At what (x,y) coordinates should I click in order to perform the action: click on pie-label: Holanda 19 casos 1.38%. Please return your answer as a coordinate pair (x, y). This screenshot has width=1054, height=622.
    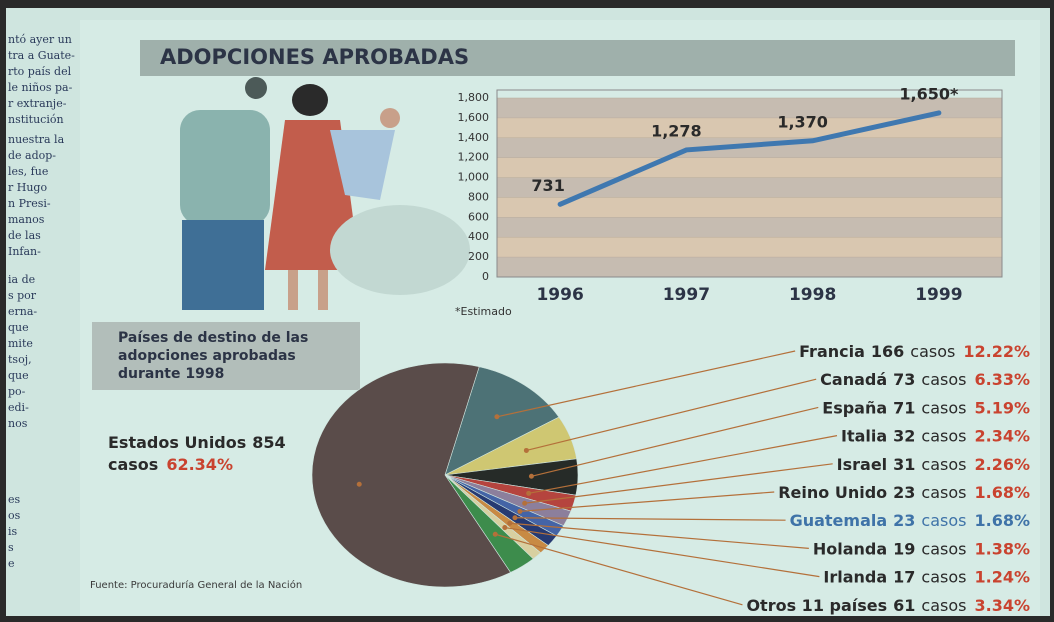
    Looking at the image, I should click on (921, 548).